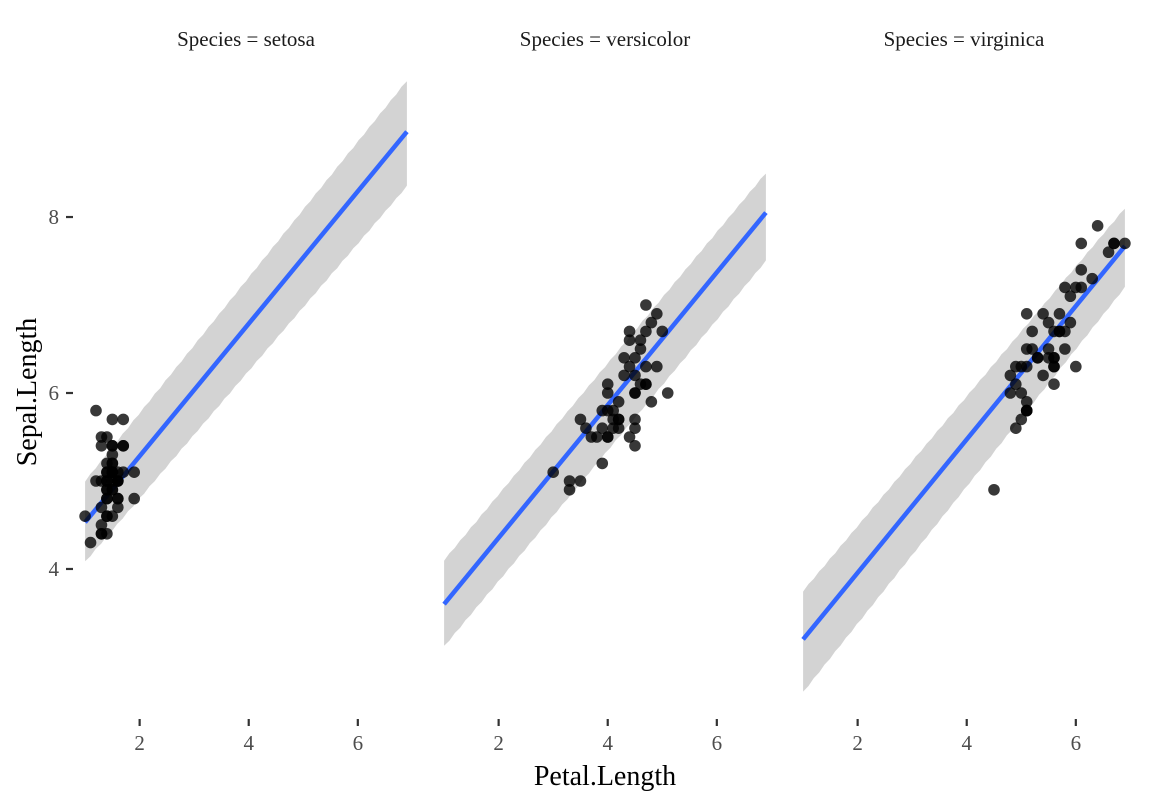 This screenshot has height=806, width=1152. I want to click on y-tick-label: 4, so click(54, 569).